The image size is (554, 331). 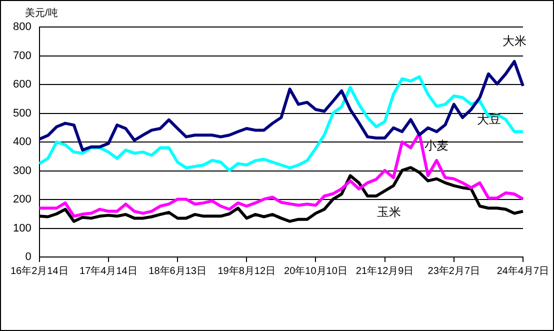 What do you see at coordinates (22, 200) in the screenshot?
I see `y-tick-label: 200` at bounding box center [22, 200].